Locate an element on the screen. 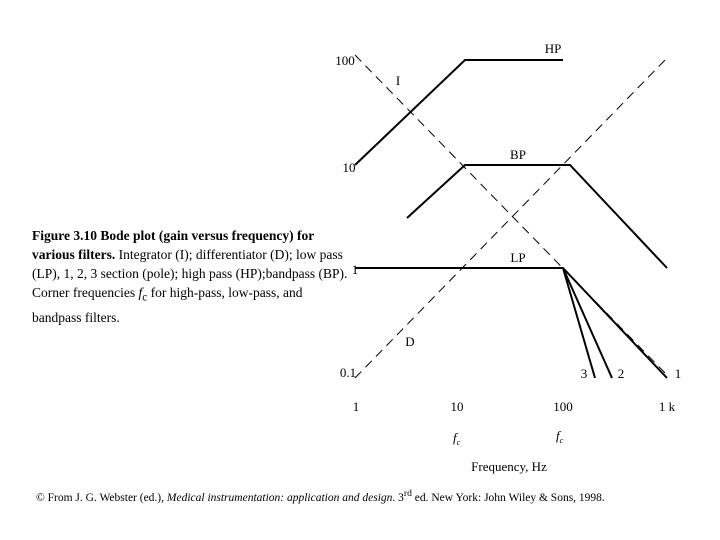 The width and height of the screenshot is (720, 540). footer-sup: rd is located at coordinates (407, 493).